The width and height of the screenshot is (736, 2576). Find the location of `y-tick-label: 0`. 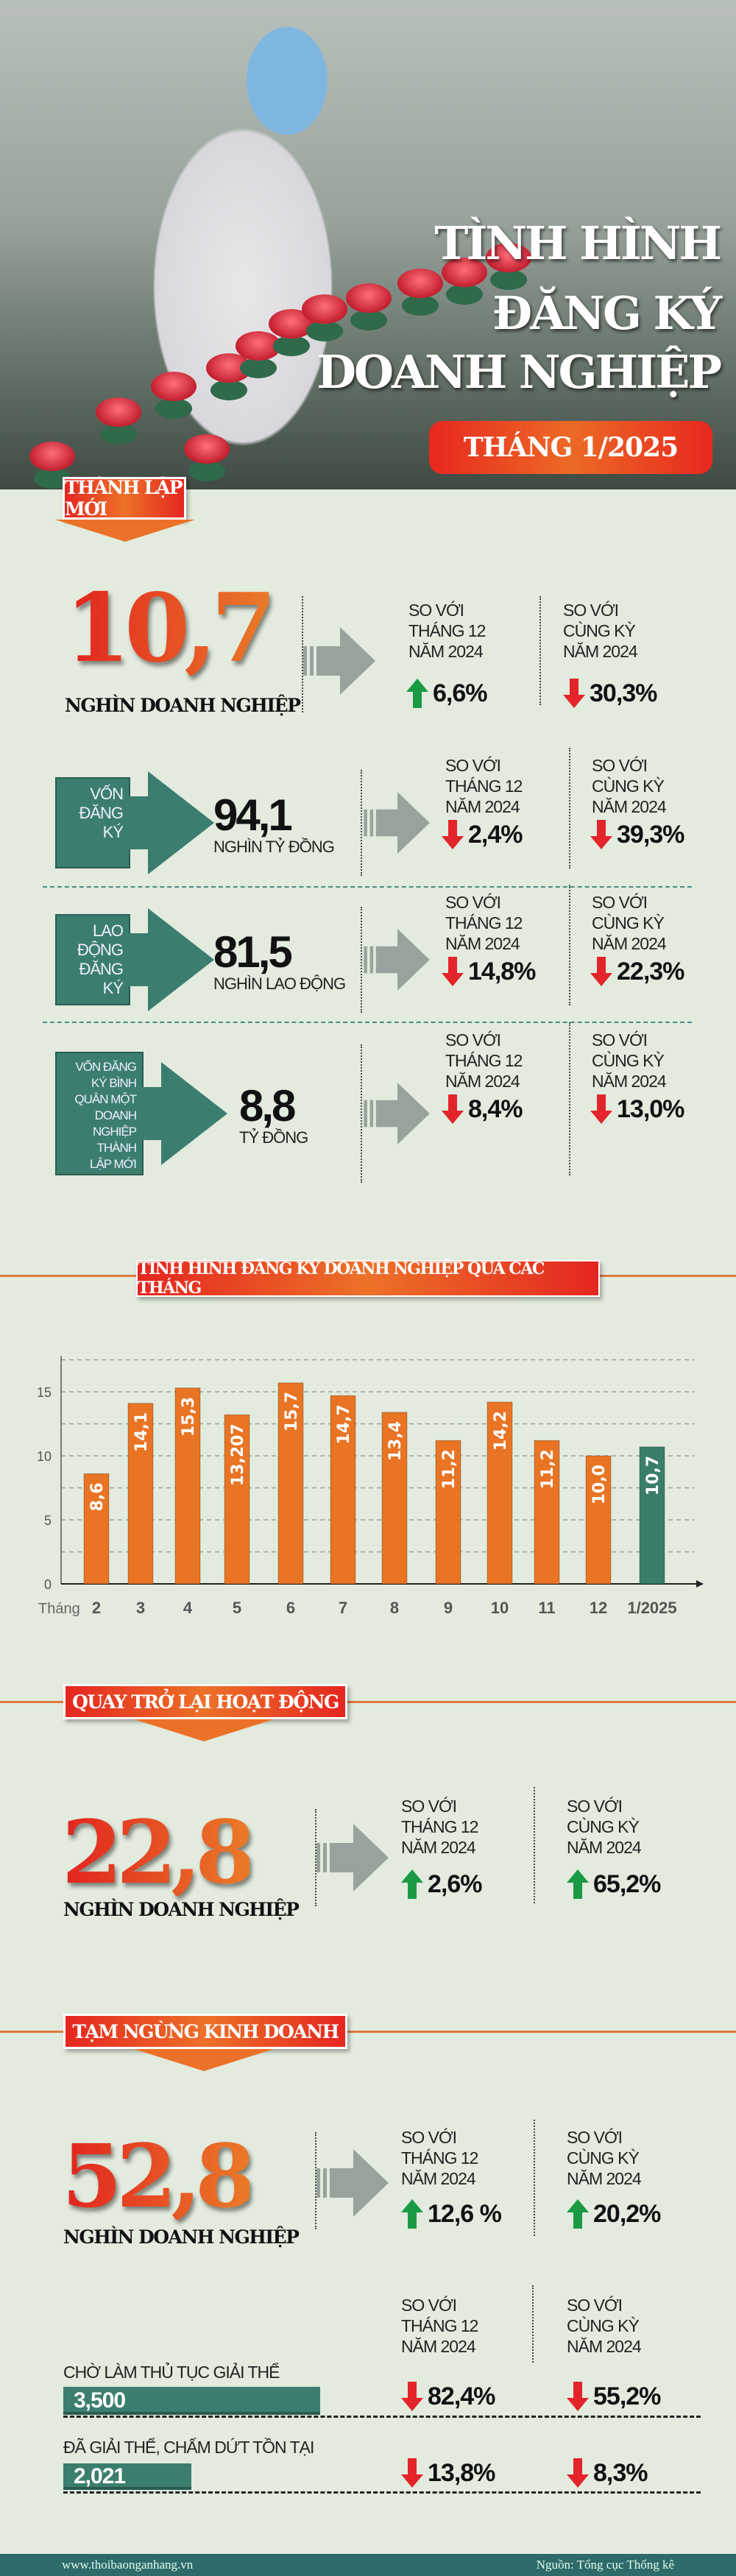

y-tick-label: 0 is located at coordinates (48, 1585).